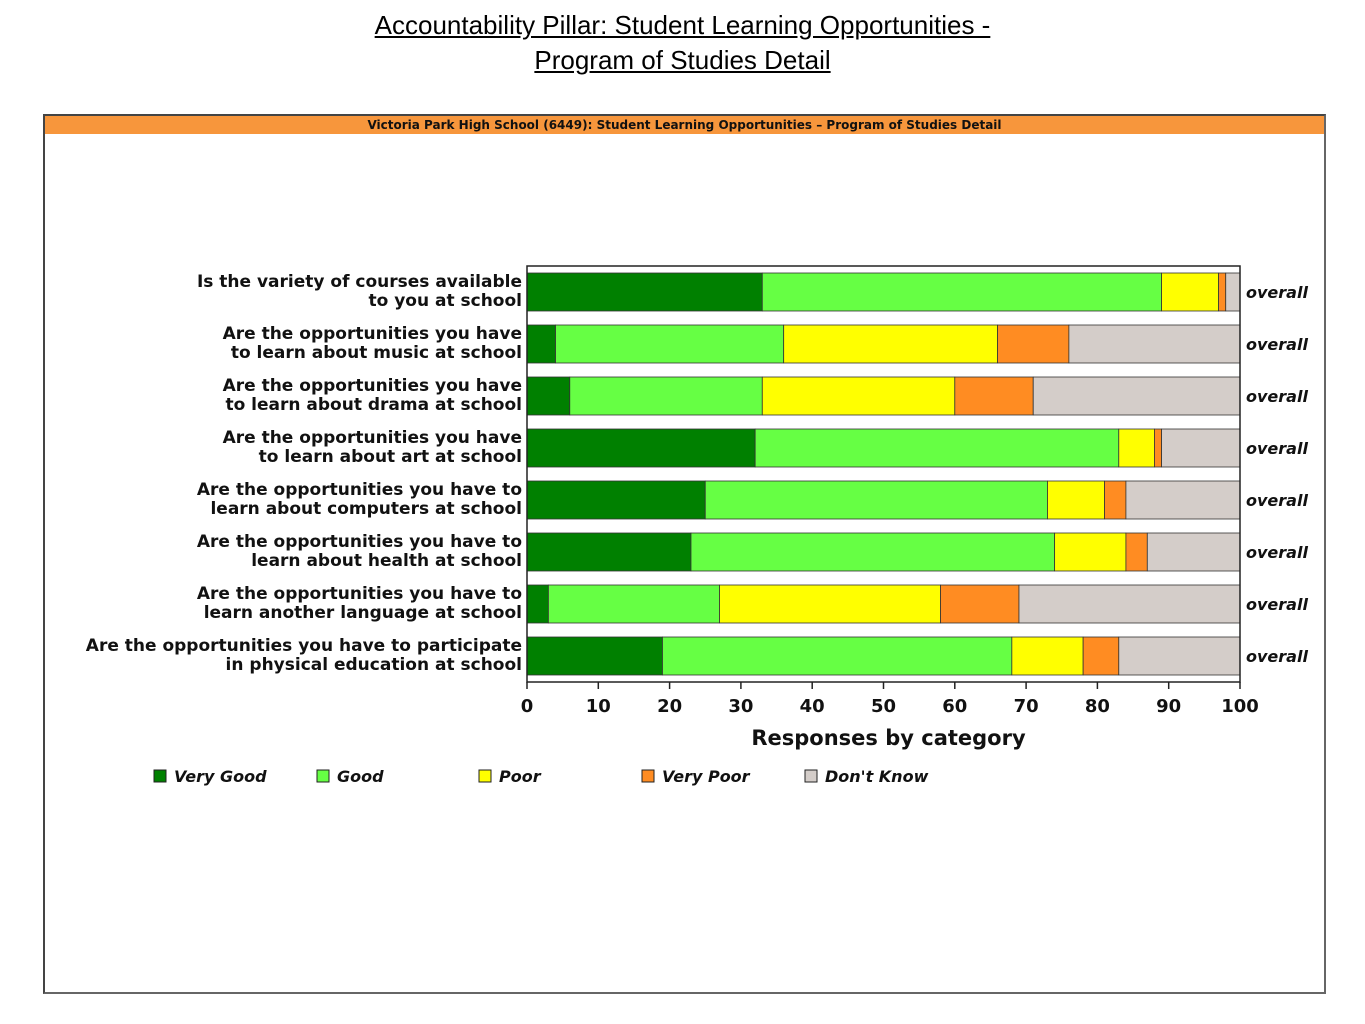 This screenshot has height=1024, width=1365. I want to click on x-tick-label-40: 40, so click(812, 706).